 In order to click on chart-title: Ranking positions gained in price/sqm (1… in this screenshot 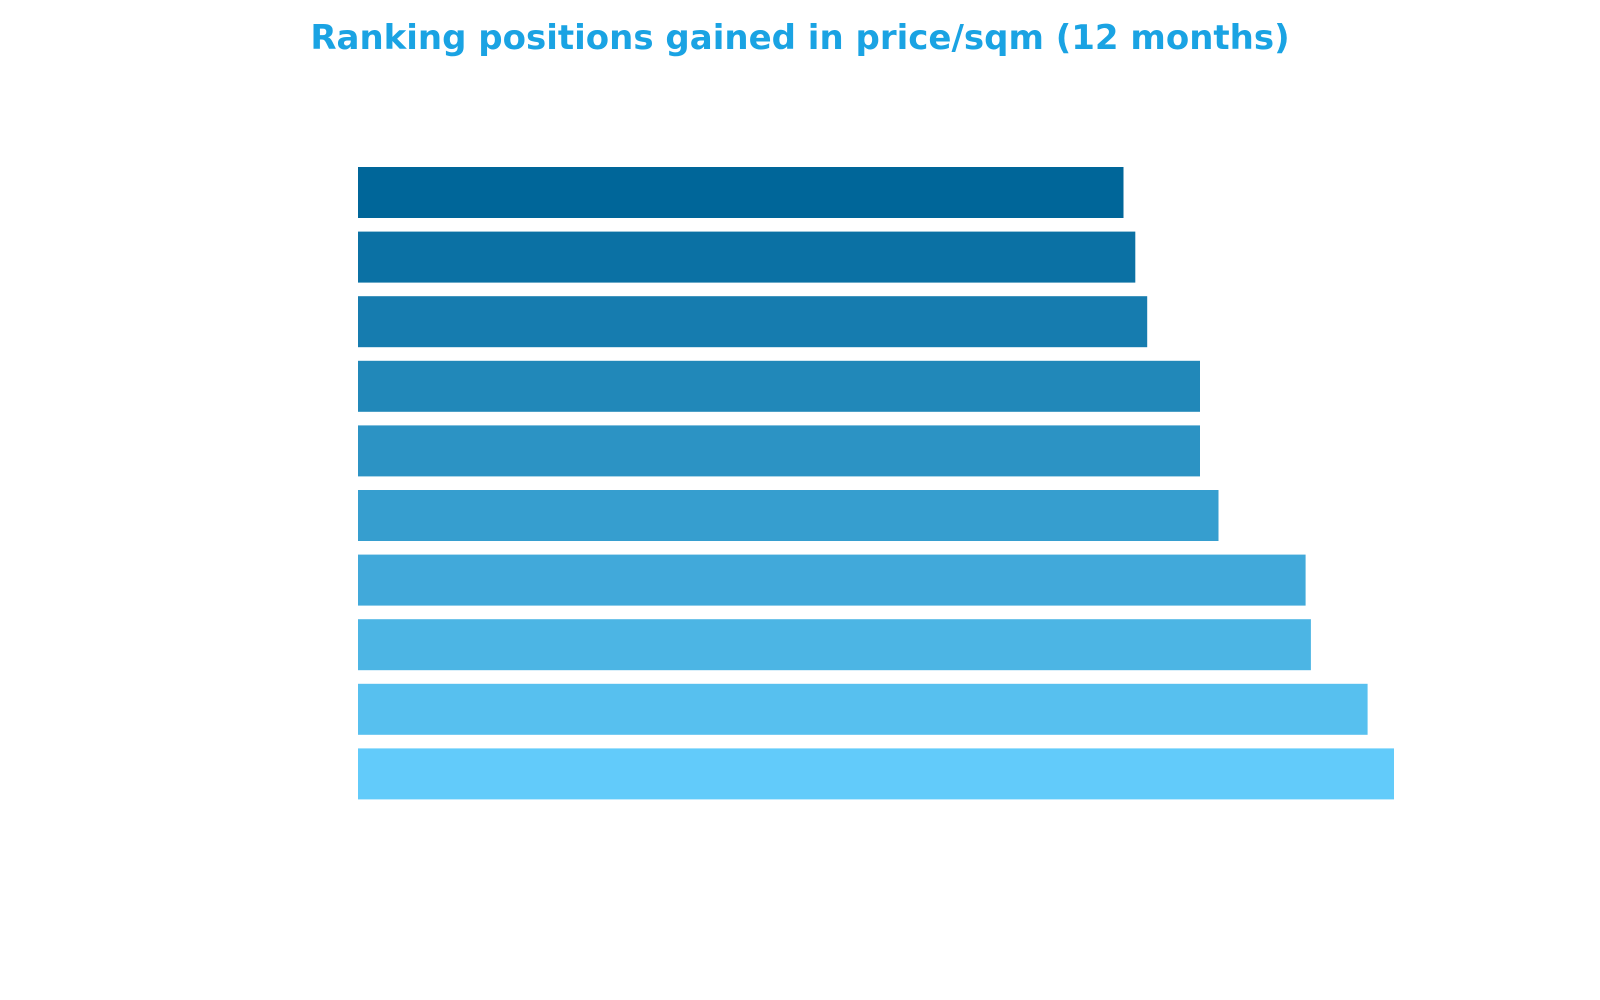, I will do `click(800, 38)`.